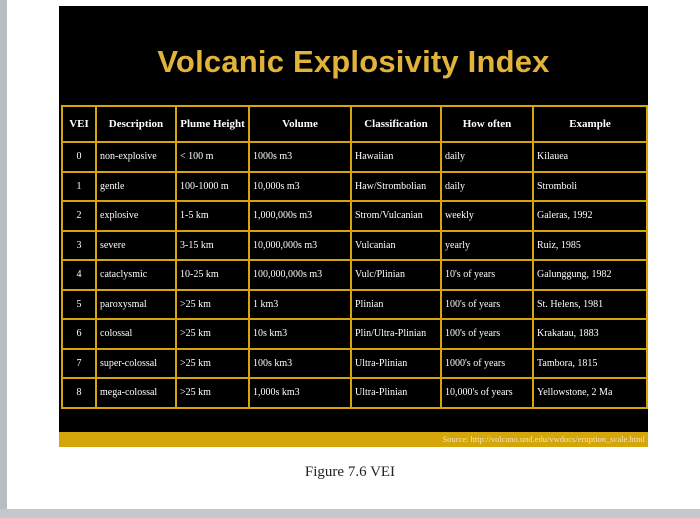  What do you see at coordinates (136, 393) in the screenshot?
I see `cell-description: mega-colossal` at bounding box center [136, 393].